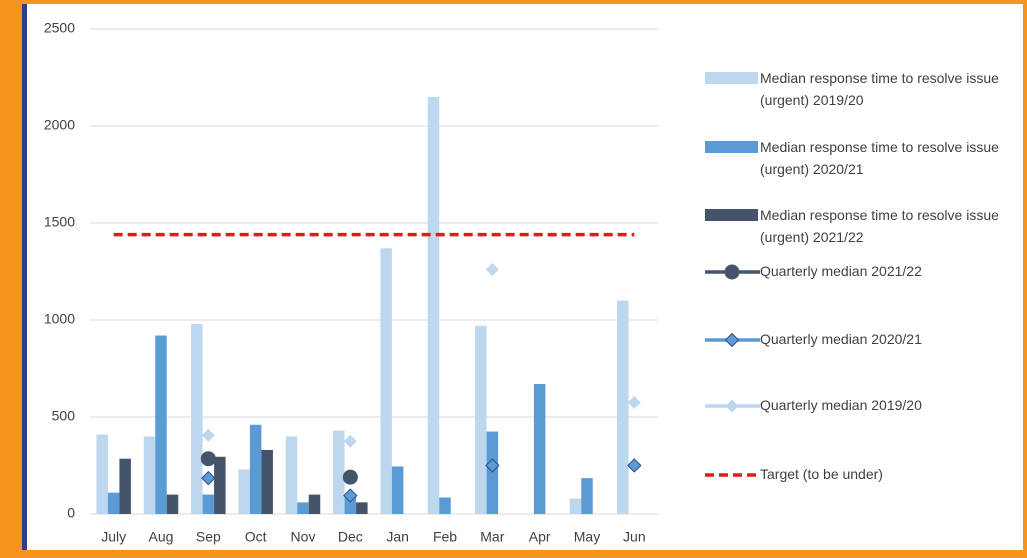 This screenshot has width=1027, height=558. Describe the element at coordinates (492, 537) in the screenshot. I see `x-tick-label: Mar` at that location.